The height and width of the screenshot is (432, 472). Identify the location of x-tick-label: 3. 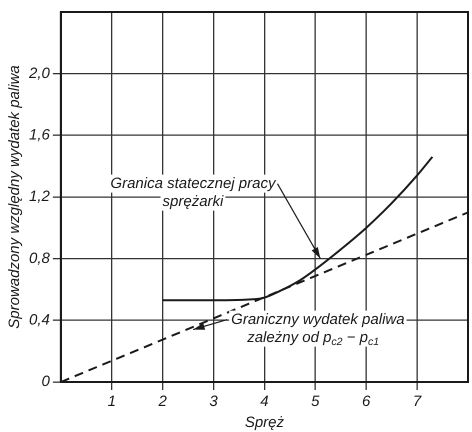
(213, 401).